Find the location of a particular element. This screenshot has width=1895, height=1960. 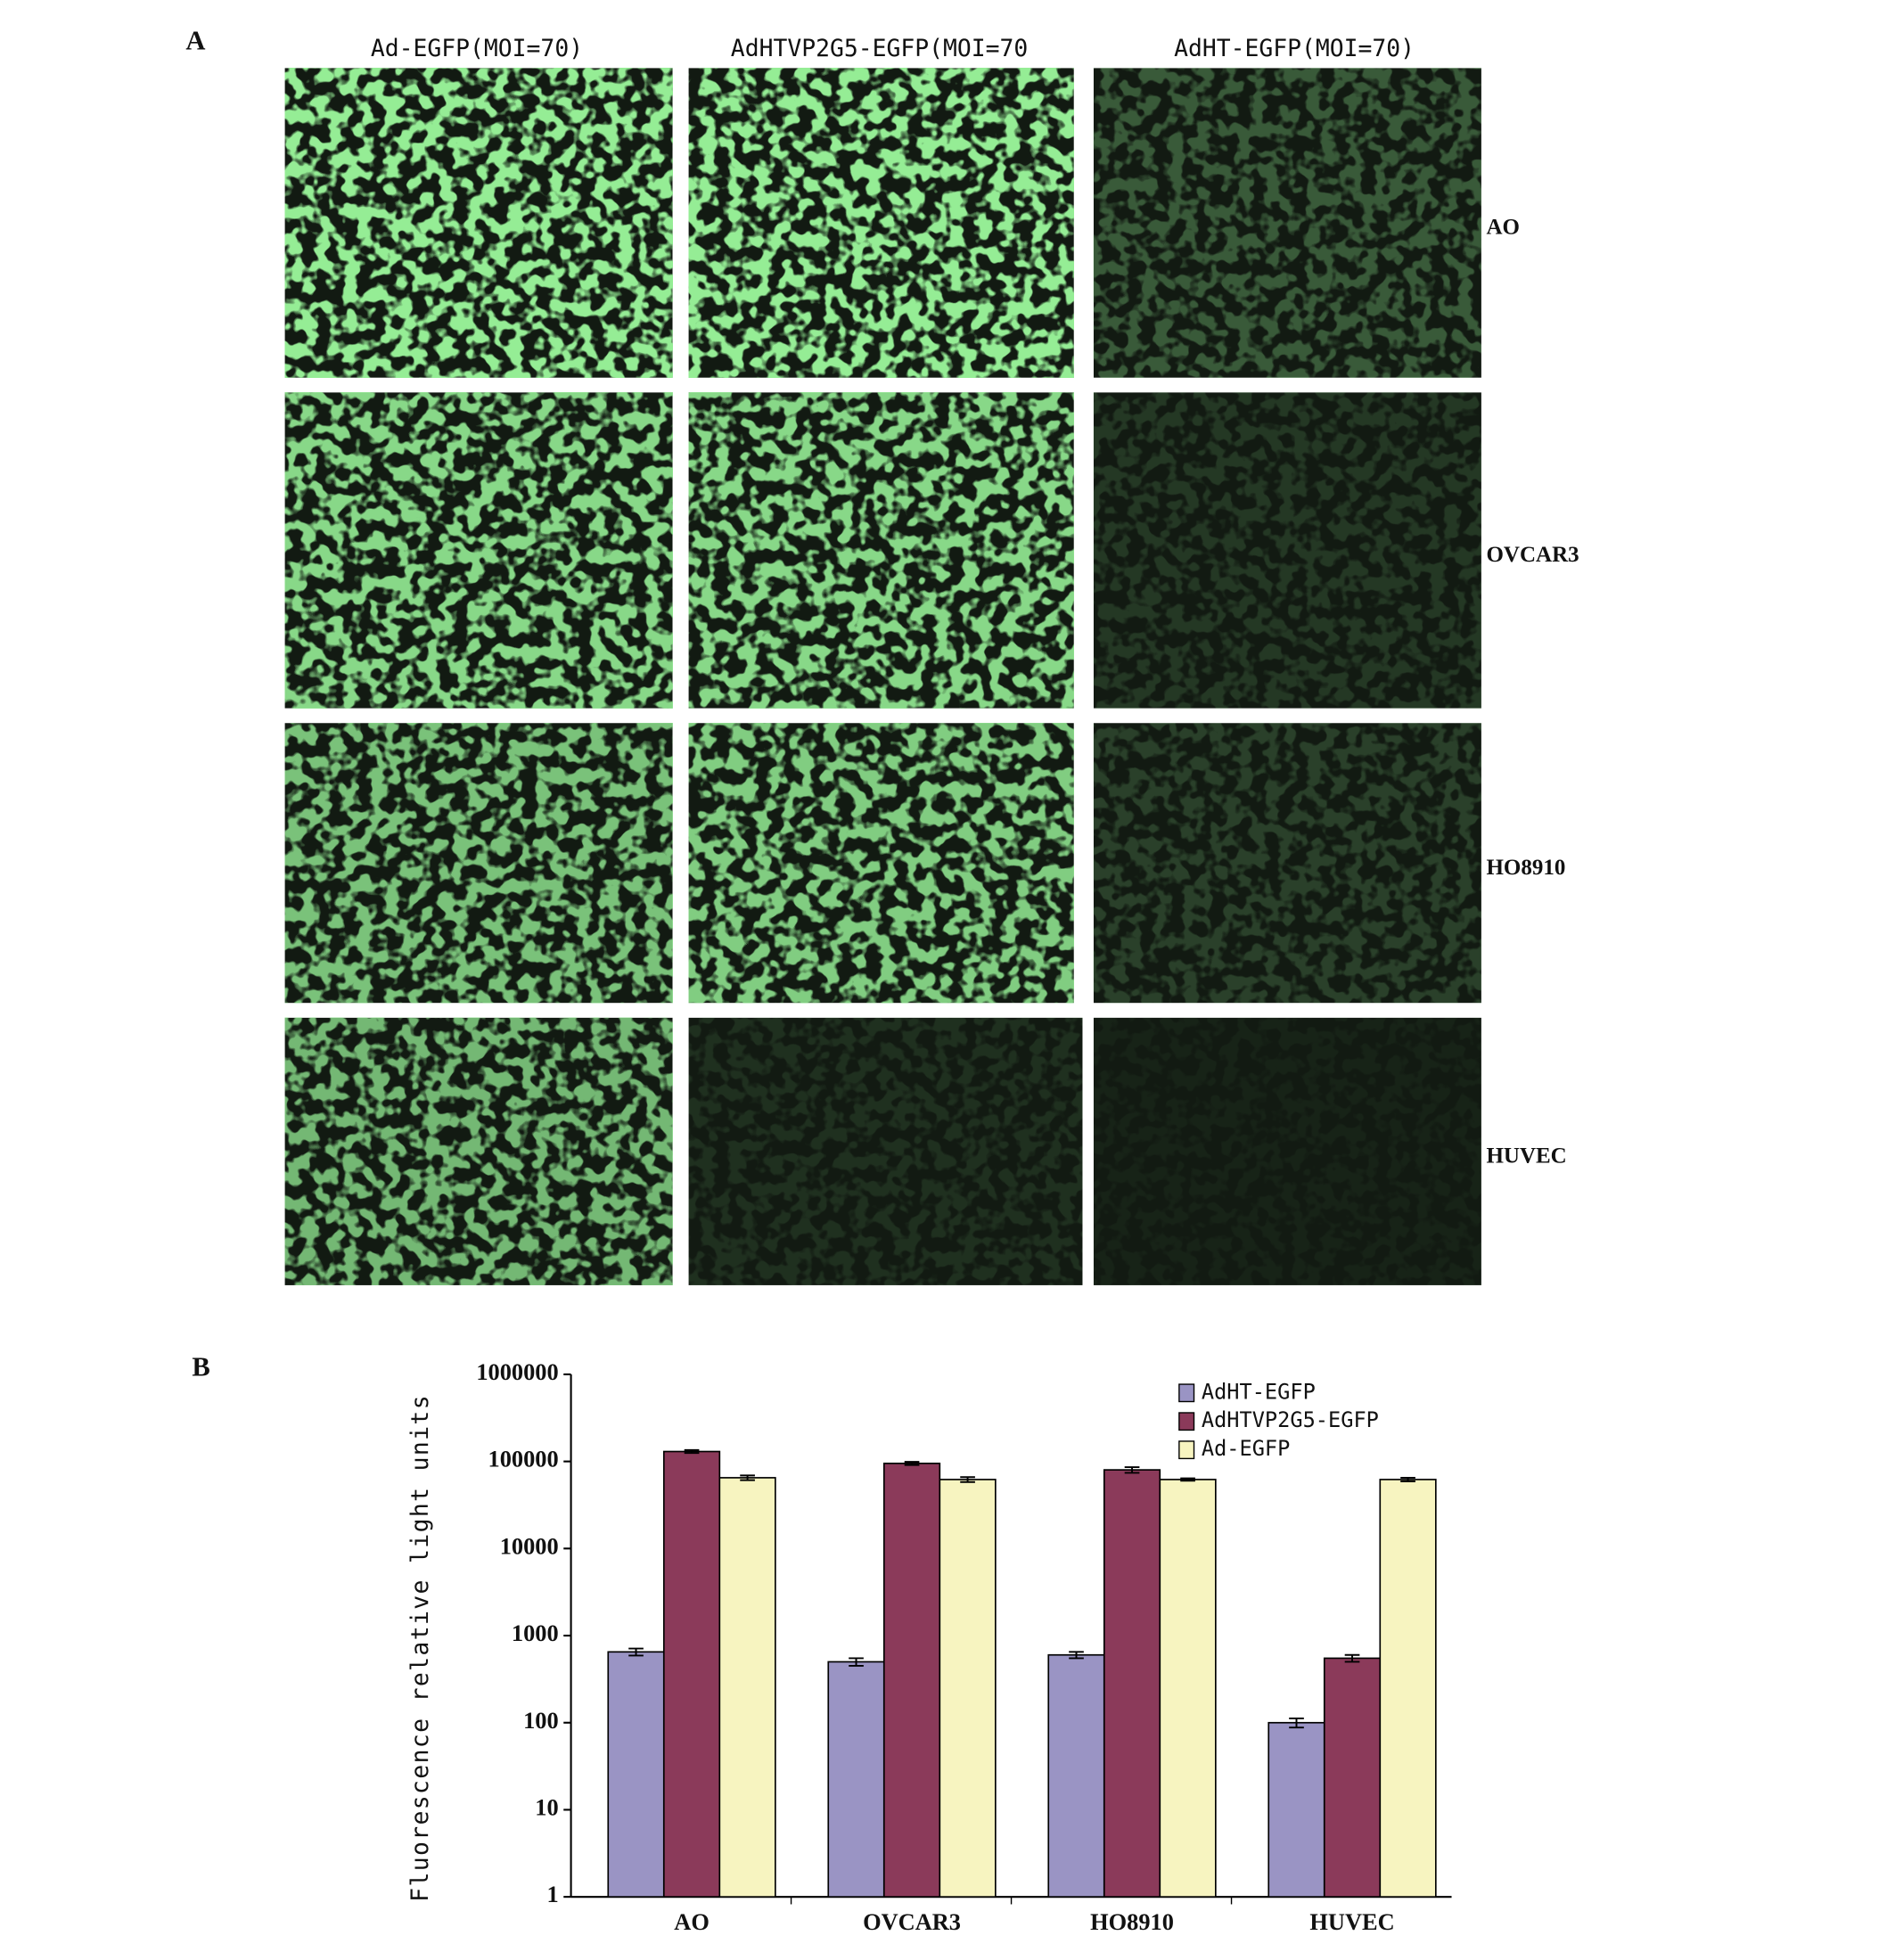

y-axis-title: Fluorescence relative light units is located at coordinates (420, 1648).